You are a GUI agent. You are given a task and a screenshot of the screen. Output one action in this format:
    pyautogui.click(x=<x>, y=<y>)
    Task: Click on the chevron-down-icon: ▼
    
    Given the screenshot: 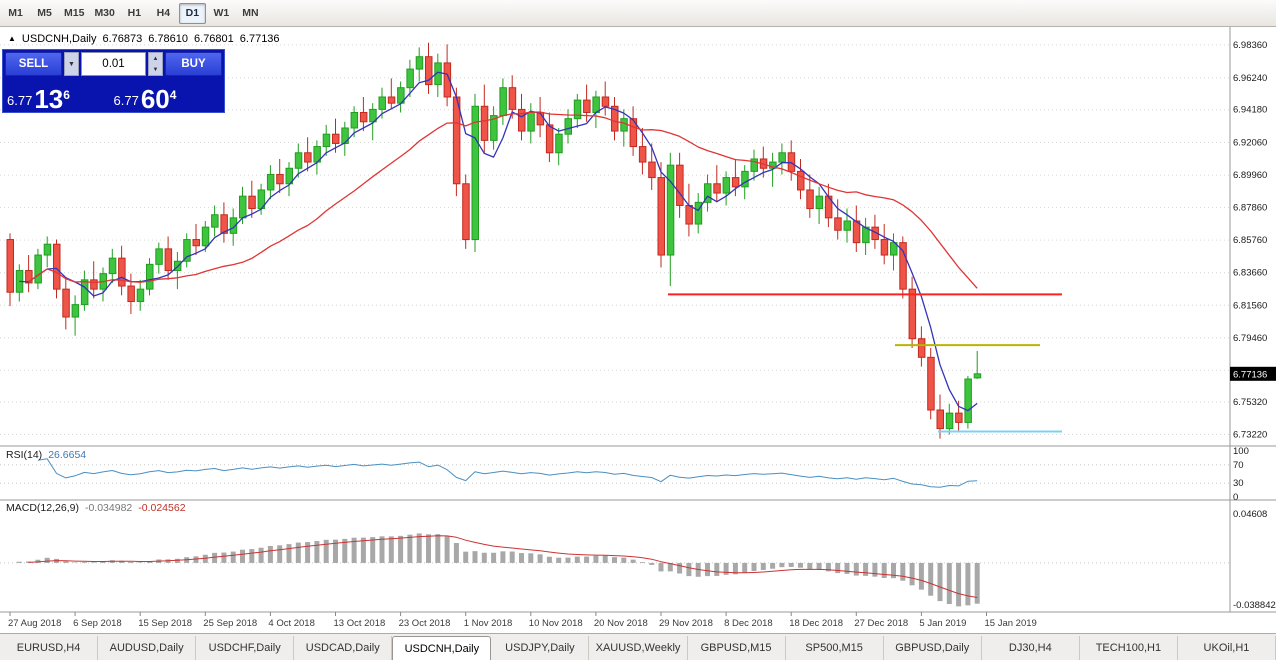 What is the action you would take?
    pyautogui.click(x=71, y=64)
    